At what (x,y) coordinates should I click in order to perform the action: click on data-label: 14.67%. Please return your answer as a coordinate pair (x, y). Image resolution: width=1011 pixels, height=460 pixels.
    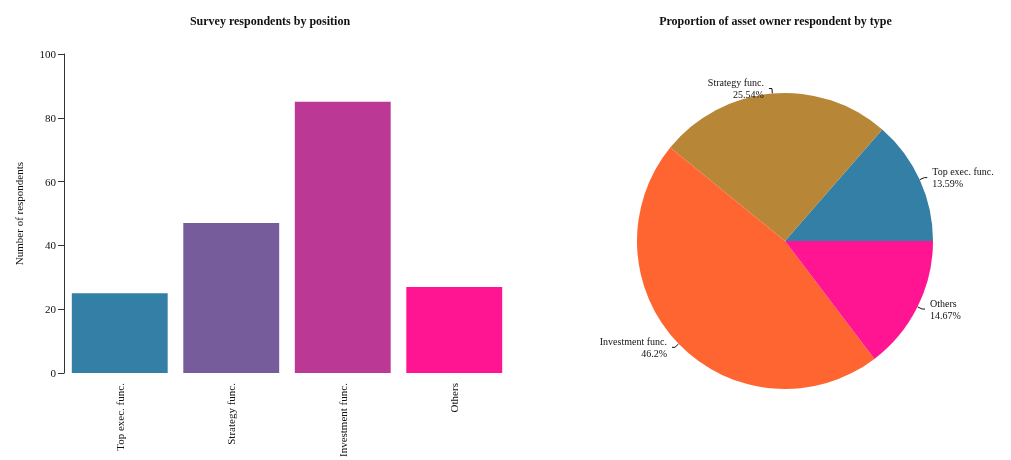
    Looking at the image, I should click on (945, 315).